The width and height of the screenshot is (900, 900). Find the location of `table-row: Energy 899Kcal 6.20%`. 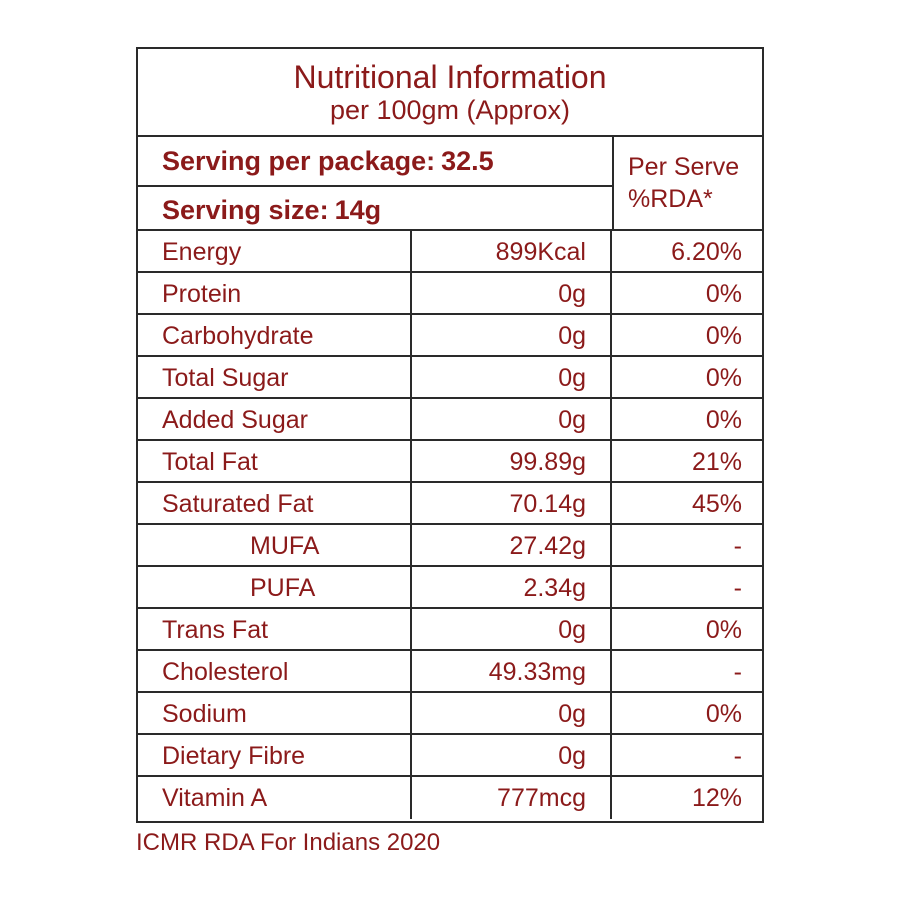

table-row: Energy 899Kcal 6.20% is located at coordinates (450, 252).